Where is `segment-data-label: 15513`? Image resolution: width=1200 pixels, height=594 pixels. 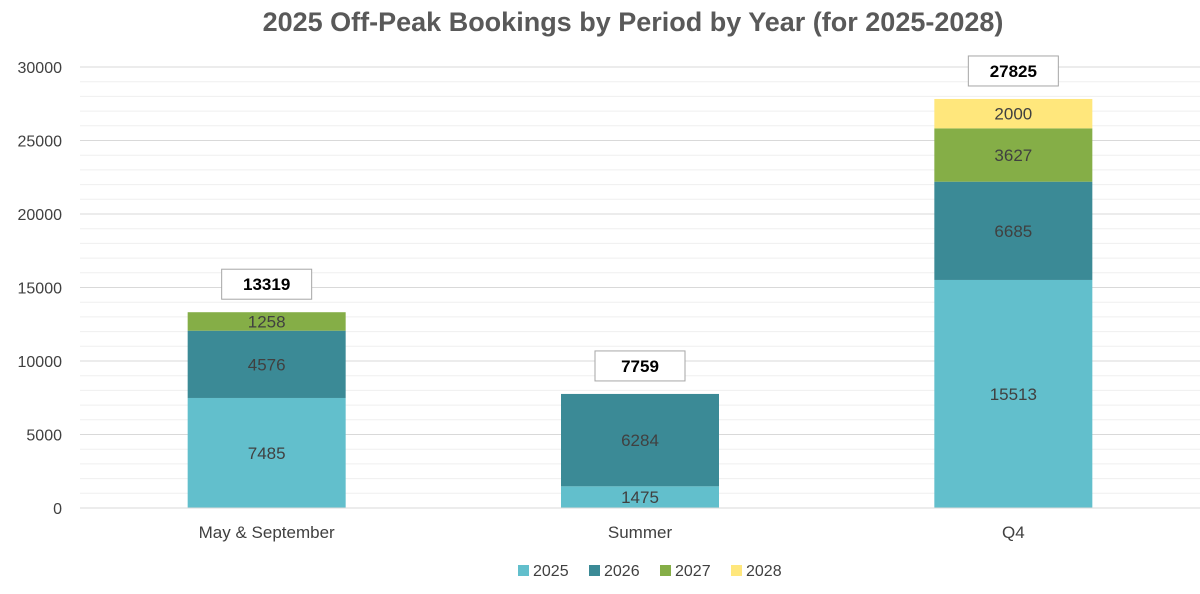 segment-data-label: 15513 is located at coordinates (1013, 394).